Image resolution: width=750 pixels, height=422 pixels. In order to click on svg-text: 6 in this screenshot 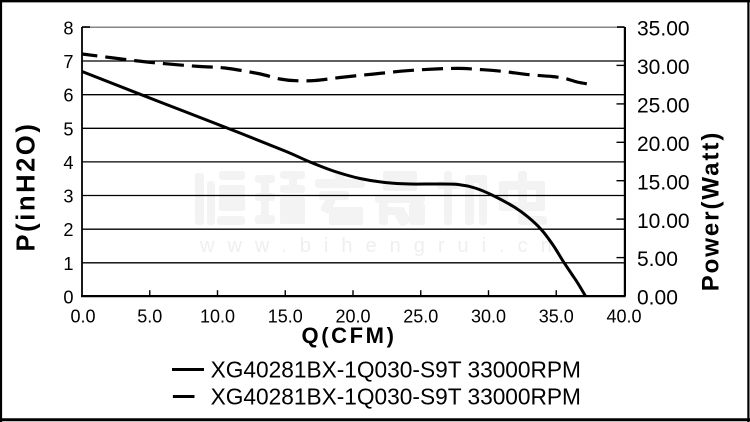, I will do `click(68, 96)`.